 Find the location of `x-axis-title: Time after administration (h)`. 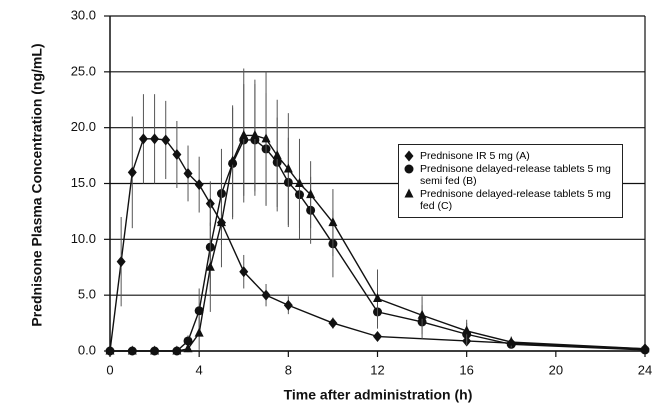

x-axis-title: Time after administration (h) is located at coordinates (378, 395).